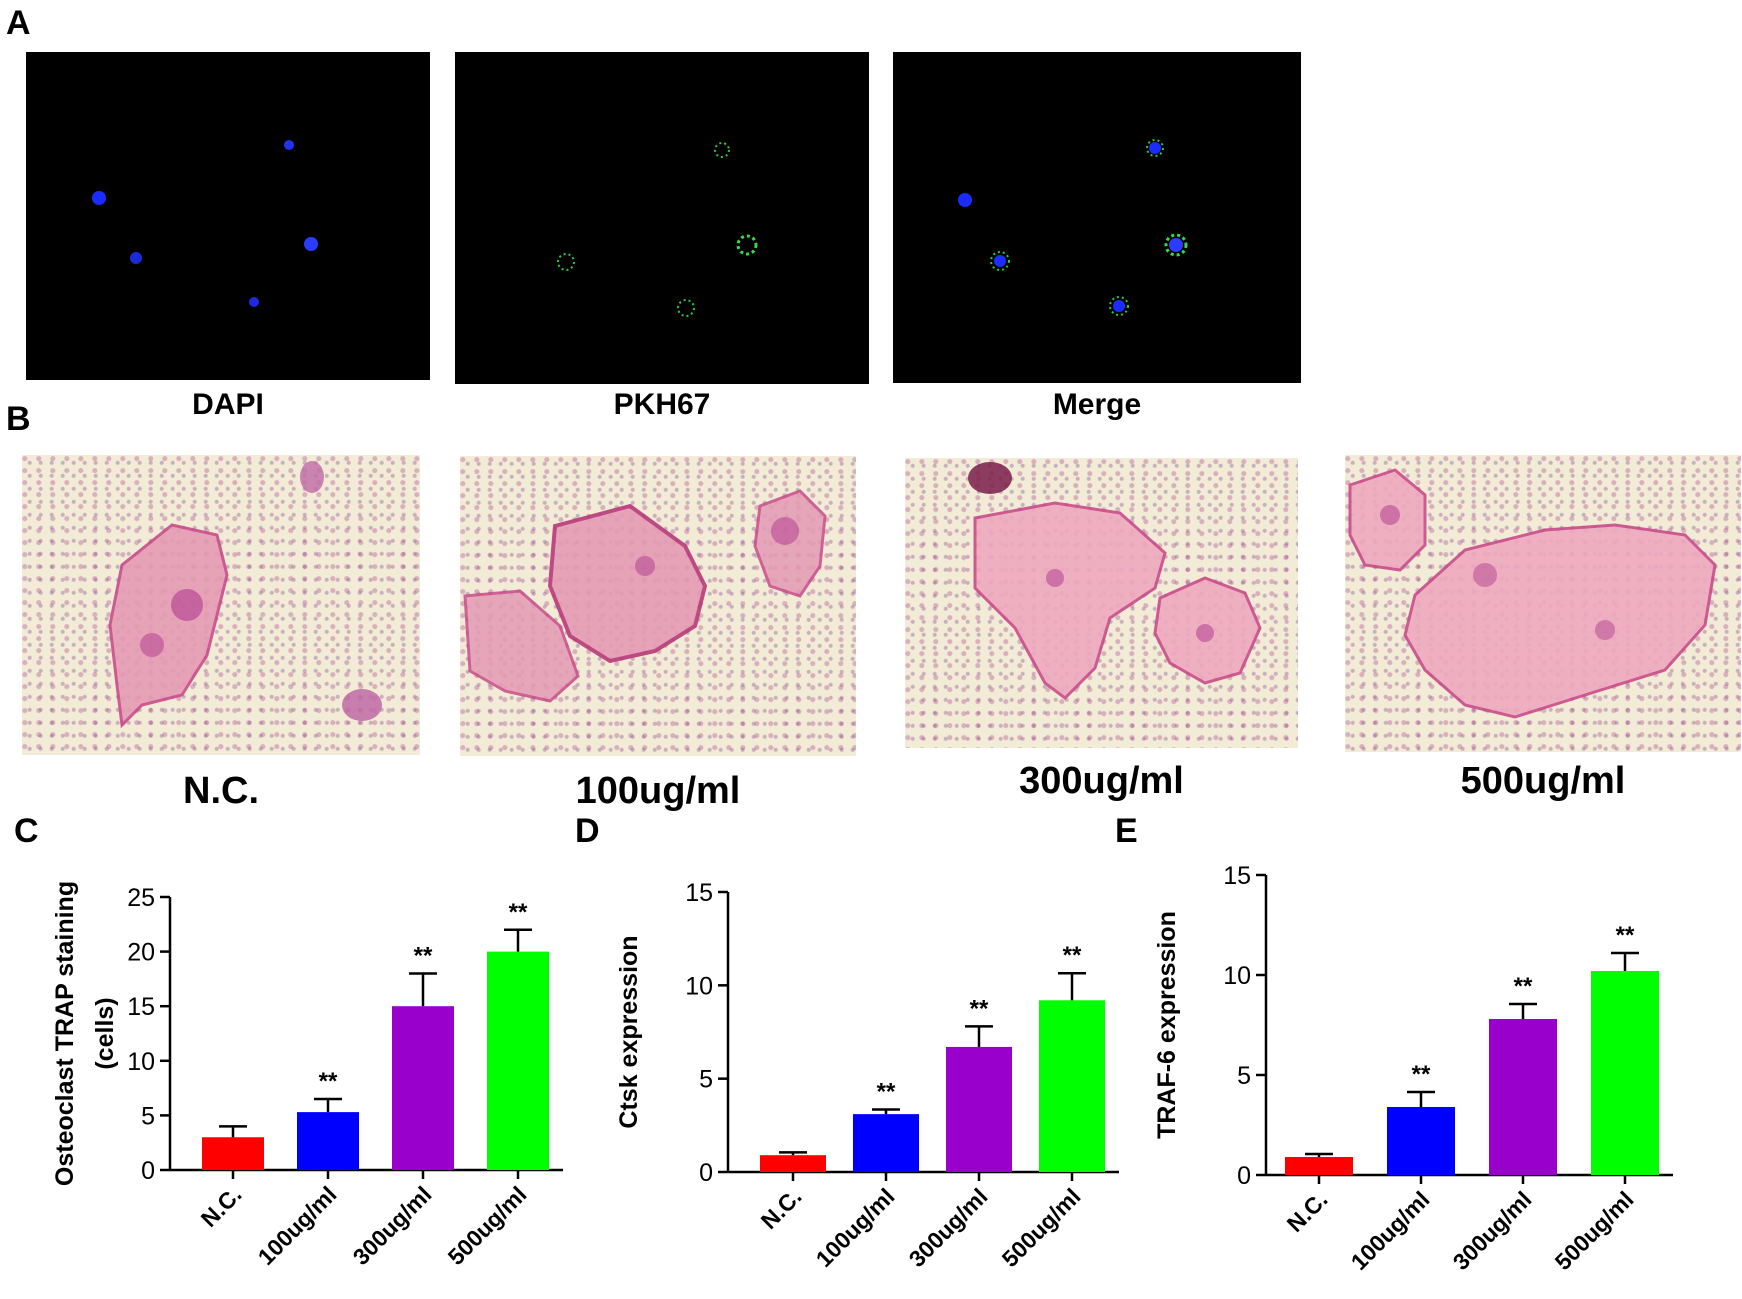 This screenshot has width=1742, height=1299. Describe the element at coordinates (629, 1031) in the screenshot. I see `chart-d-y-label: Ctsk expression` at that location.